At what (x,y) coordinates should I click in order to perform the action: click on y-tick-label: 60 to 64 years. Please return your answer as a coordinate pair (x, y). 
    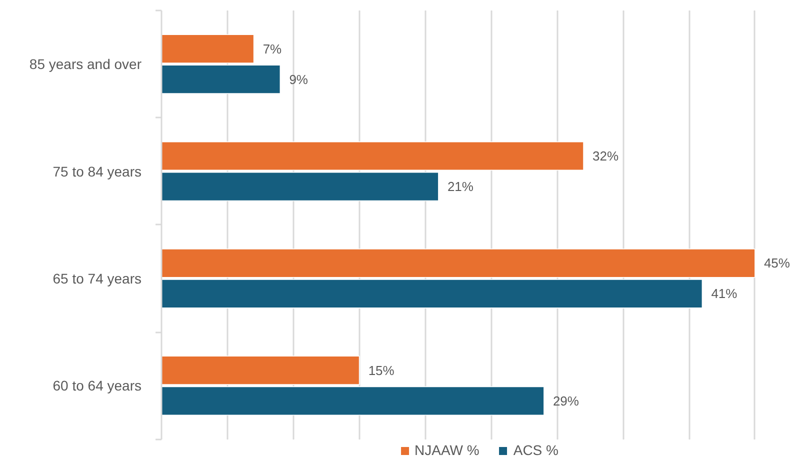
    Looking at the image, I should click on (97, 386).